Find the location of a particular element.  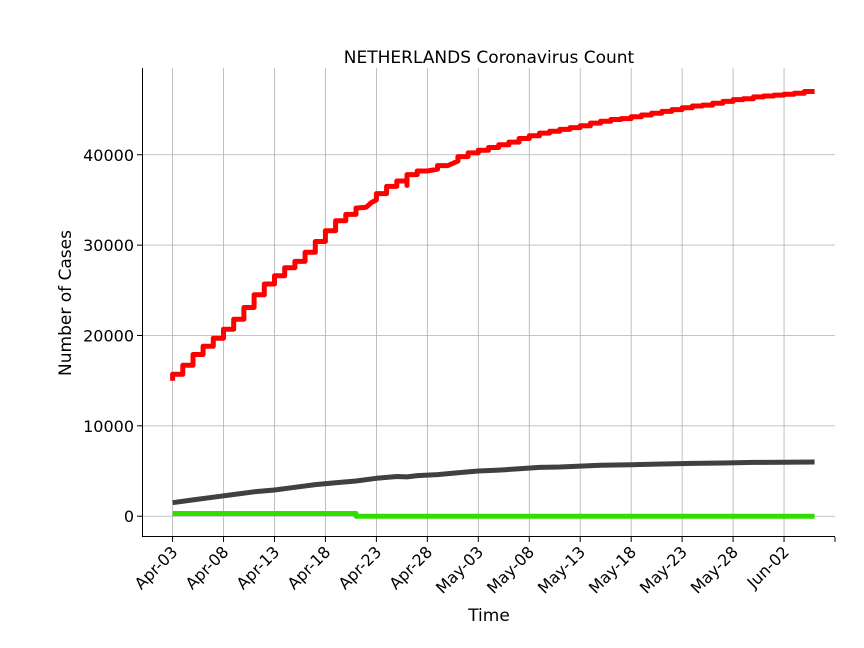

y-ticks: 0 10000 20000 30000 40000 is located at coordinates (112, 336).